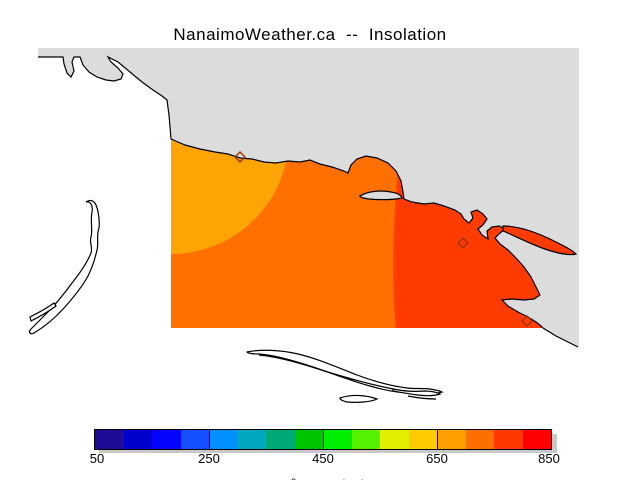 The image size is (640, 480). I want to click on island-fork-outline, so click(417, 392).